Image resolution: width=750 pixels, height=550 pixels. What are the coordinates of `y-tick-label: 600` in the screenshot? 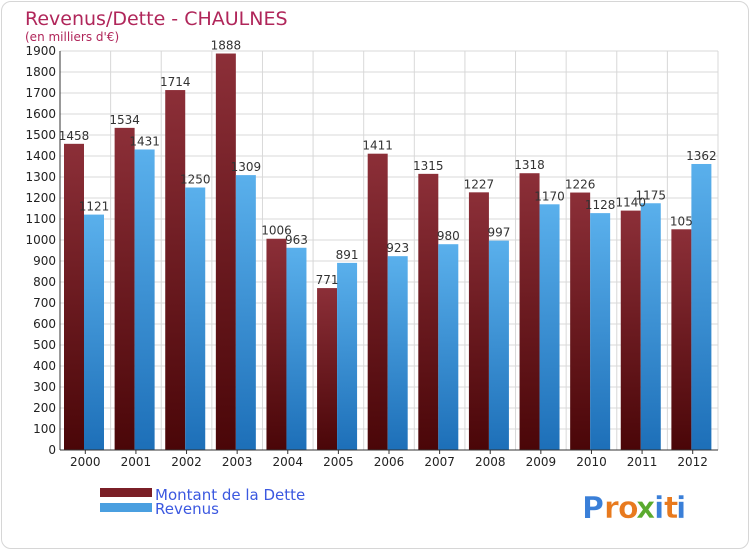 It's located at (44, 324).